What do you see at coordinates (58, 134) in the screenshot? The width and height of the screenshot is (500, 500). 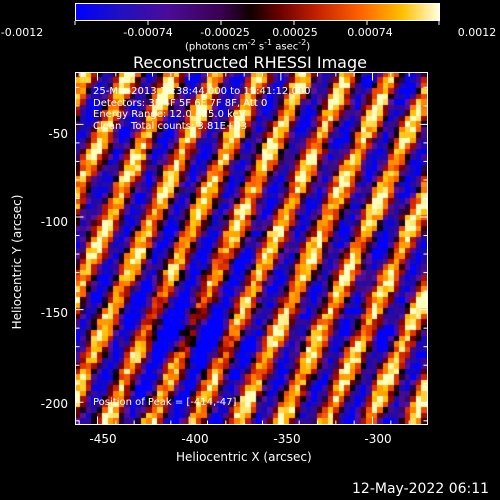 I see `y-tick-label: -50` at bounding box center [58, 134].